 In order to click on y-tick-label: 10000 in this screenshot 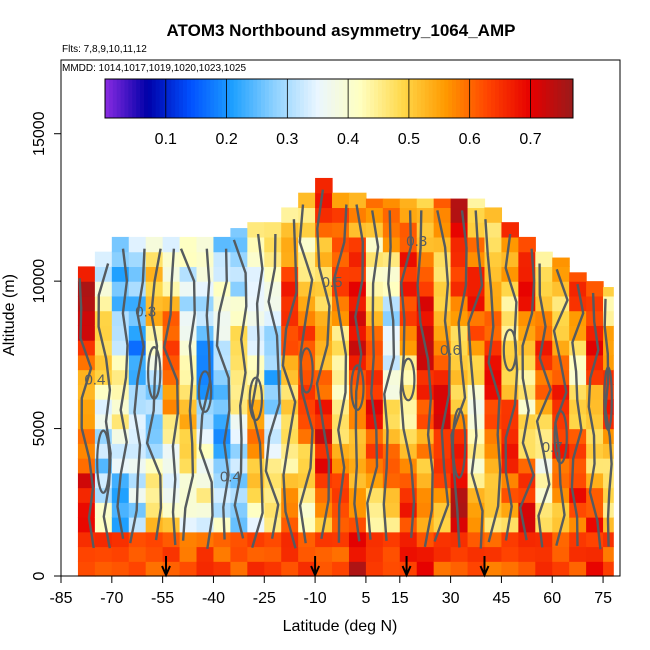, I will do `click(39, 281)`.